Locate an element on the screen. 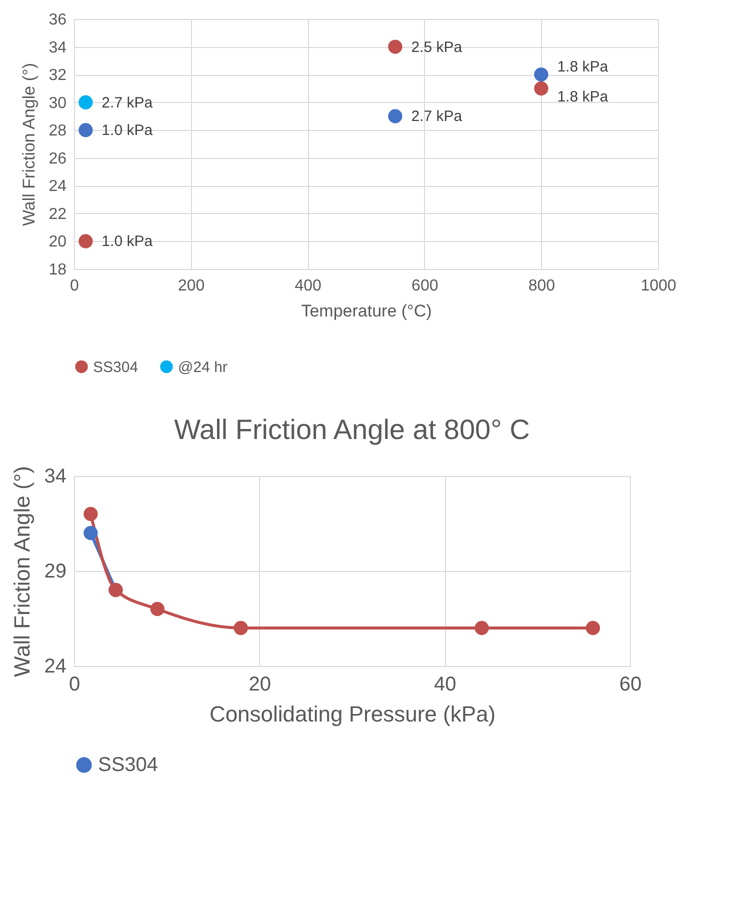 This screenshot has height=919, width=731. x-tick-label: 20 is located at coordinates (259, 685).